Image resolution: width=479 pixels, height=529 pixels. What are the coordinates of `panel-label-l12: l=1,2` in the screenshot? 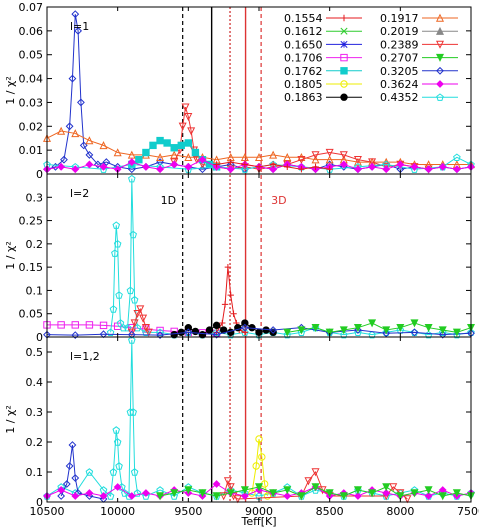 It's located at (85, 356).